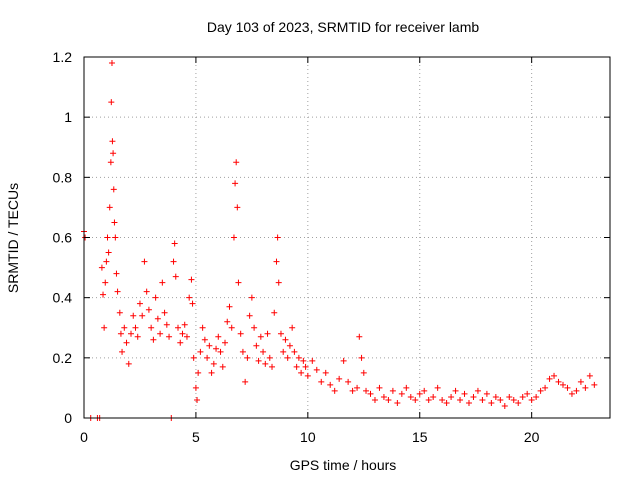  I want to click on x-tick-label: 20, so click(532, 437).